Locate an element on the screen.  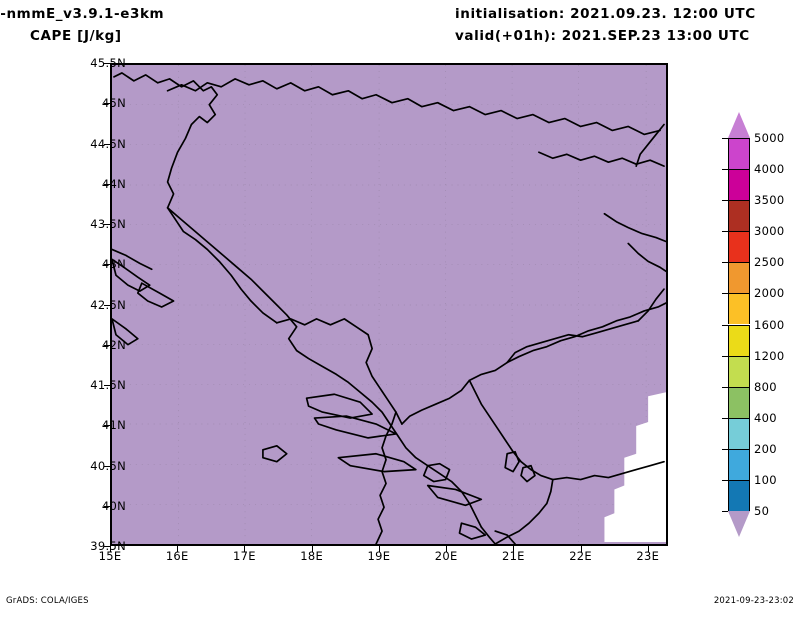
colorbar-tick-label: 400 is located at coordinates (765, 417).